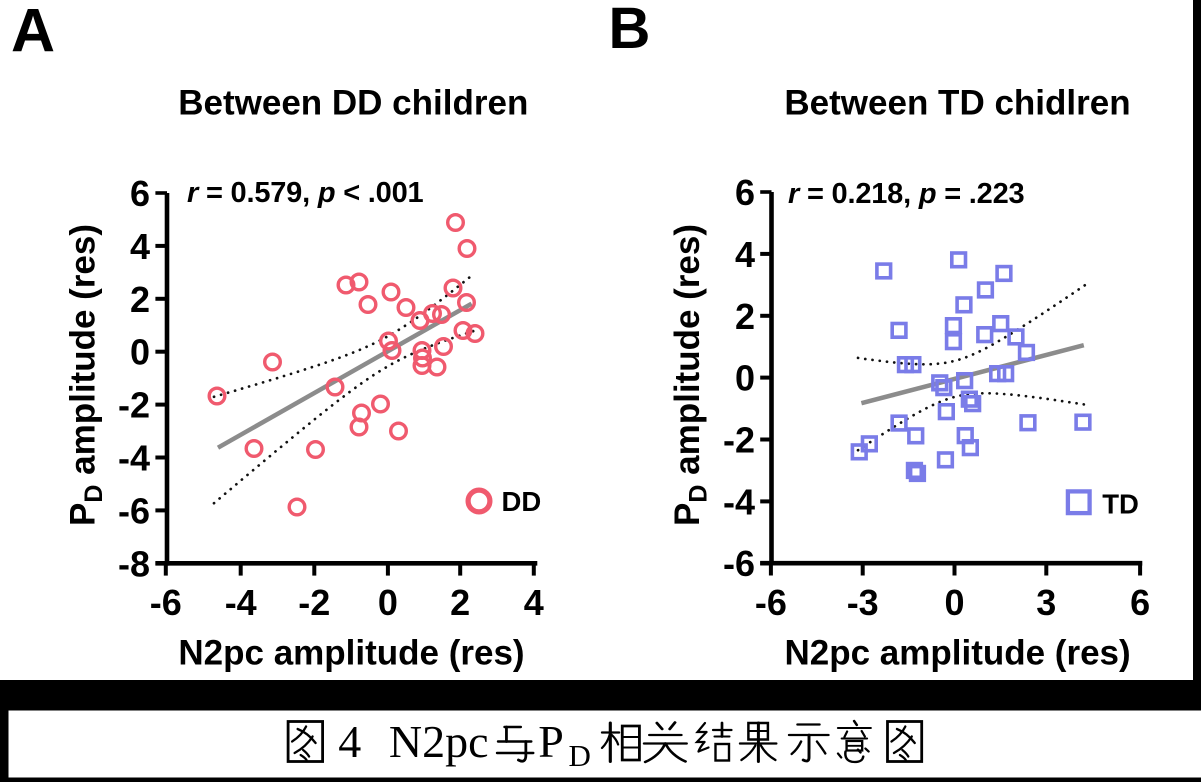 This screenshot has width=1201, height=782. What do you see at coordinates (551, 741) in the screenshot?
I see `svg-text: P` at bounding box center [551, 741].